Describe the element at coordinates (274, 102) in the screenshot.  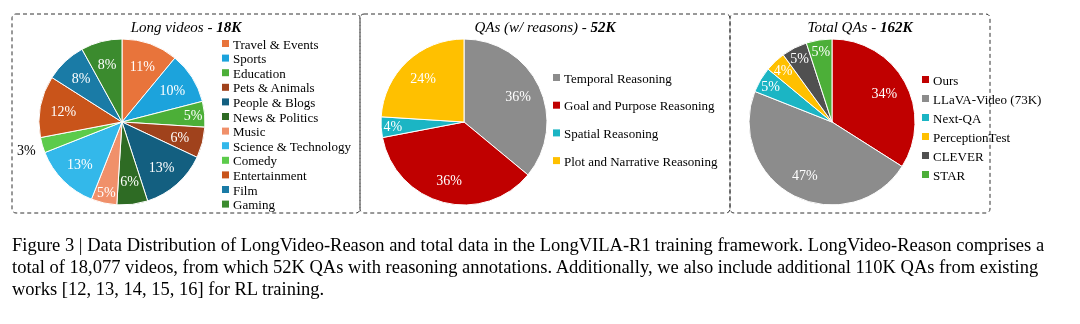
I see `legend-label: People & Blogs` at that location.